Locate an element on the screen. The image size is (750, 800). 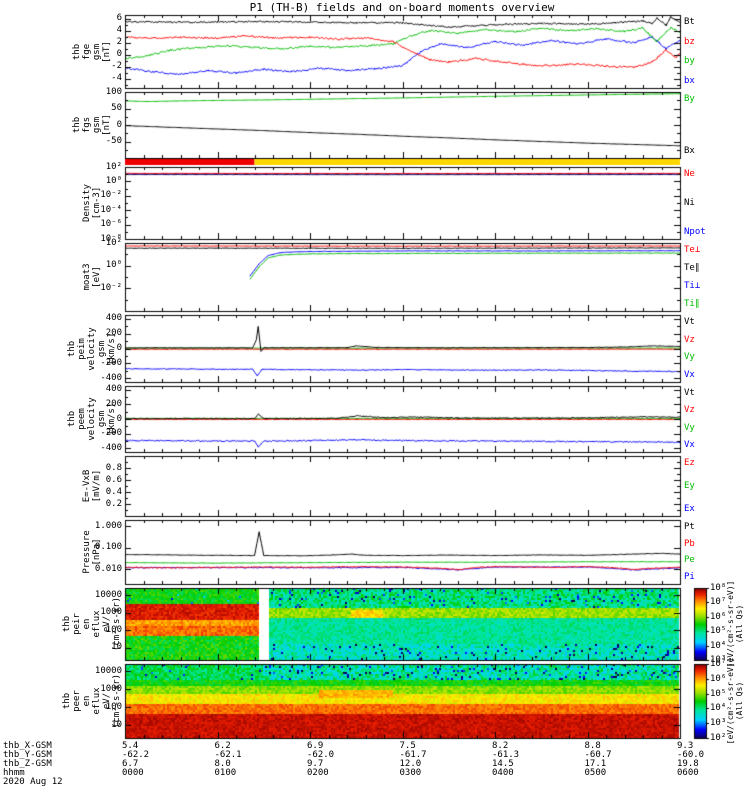
footer-value: 6.2 is located at coordinates (222, 746).